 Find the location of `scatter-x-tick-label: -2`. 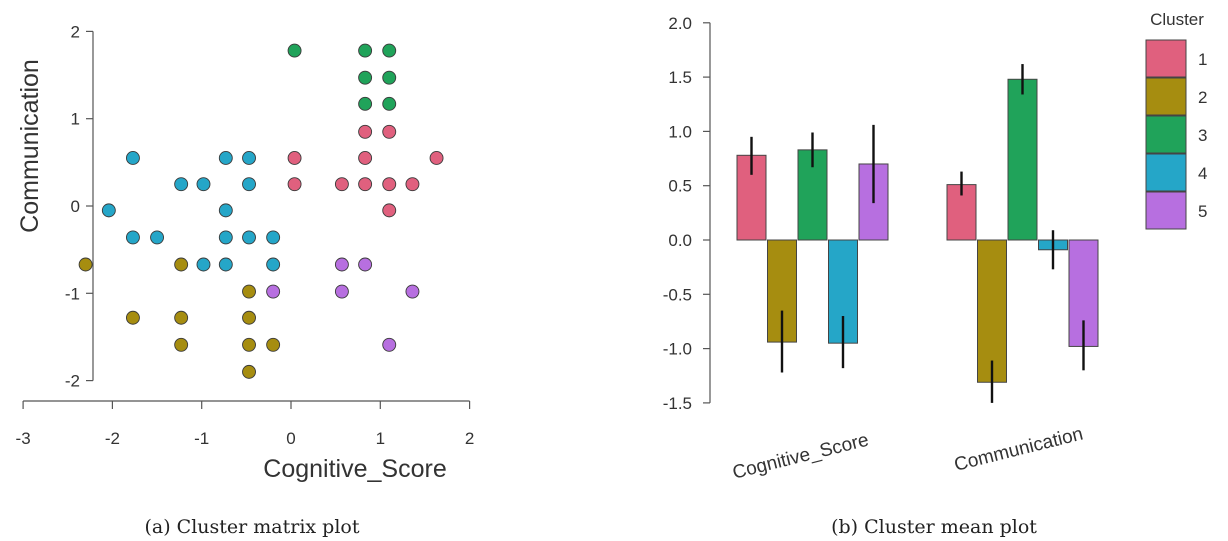

scatter-x-tick-label: -2 is located at coordinates (112, 438).